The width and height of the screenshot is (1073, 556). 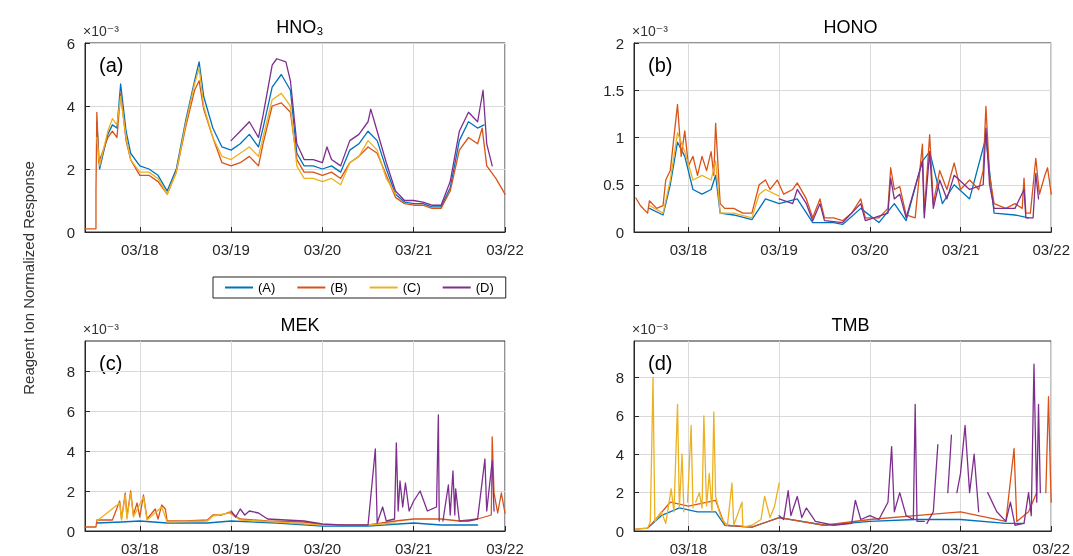 What do you see at coordinates (339, 287) in the screenshot?
I see `legend-label: (B)` at bounding box center [339, 287].